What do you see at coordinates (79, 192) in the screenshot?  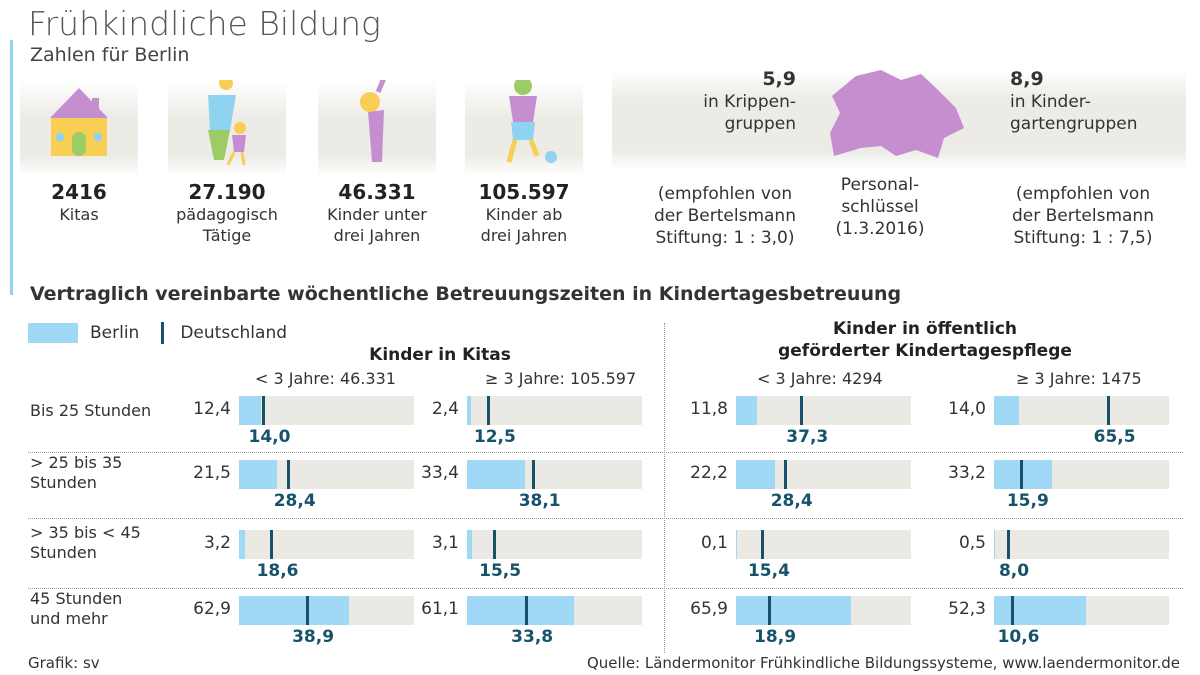 I see `stat-value: 2416` at bounding box center [79, 192].